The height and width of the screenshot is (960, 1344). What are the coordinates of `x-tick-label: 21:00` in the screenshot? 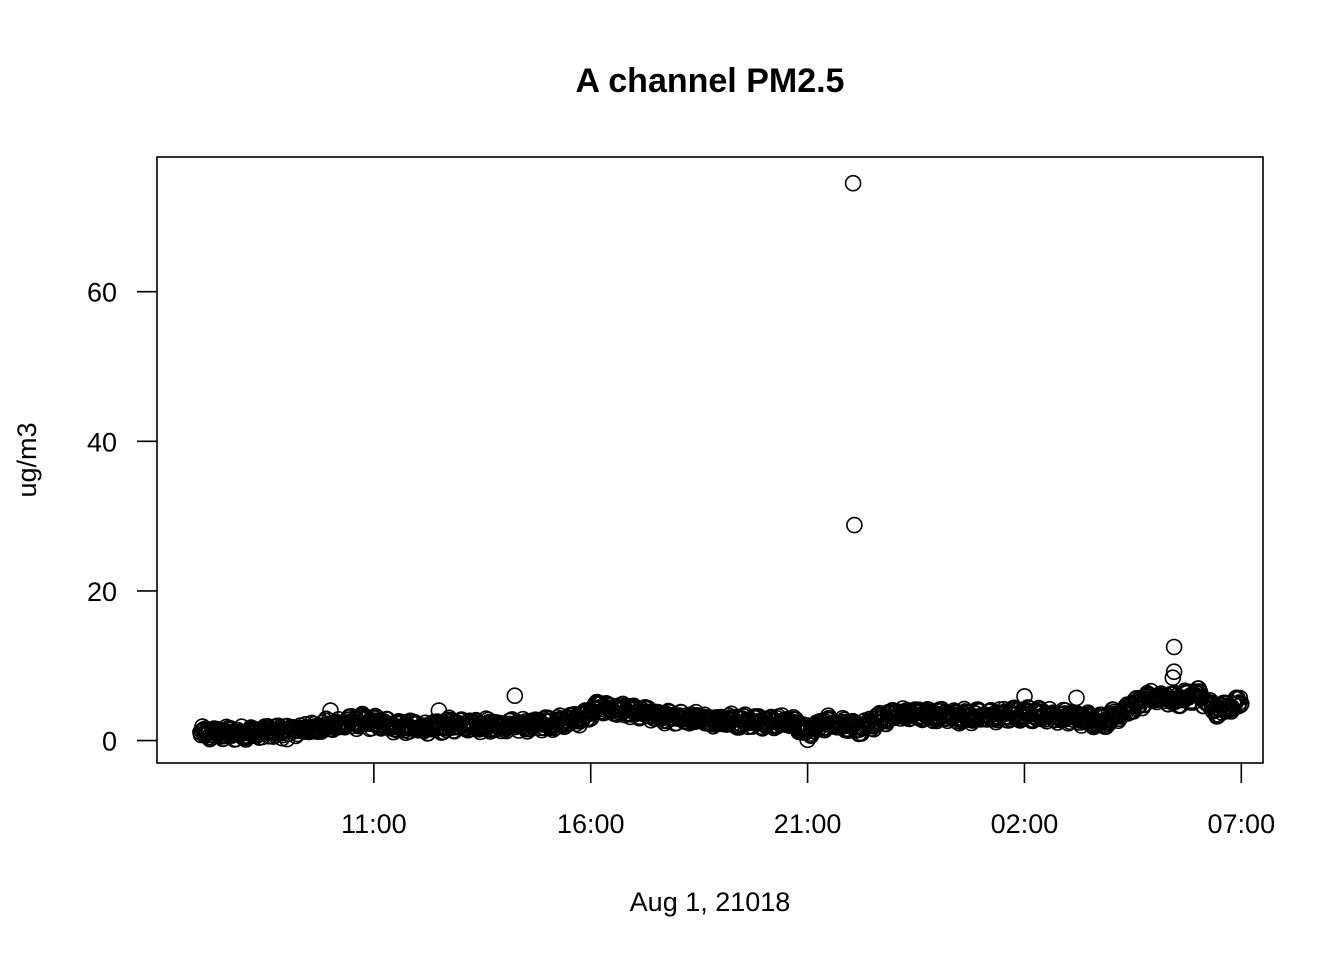 It's located at (808, 824).